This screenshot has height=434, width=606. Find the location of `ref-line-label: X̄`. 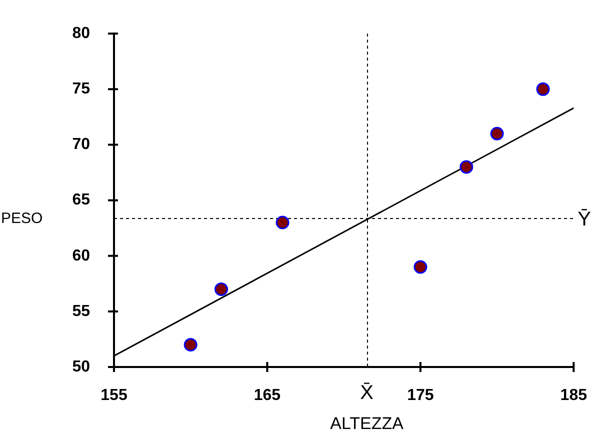

ref-line-label: X̄ is located at coordinates (367, 393).